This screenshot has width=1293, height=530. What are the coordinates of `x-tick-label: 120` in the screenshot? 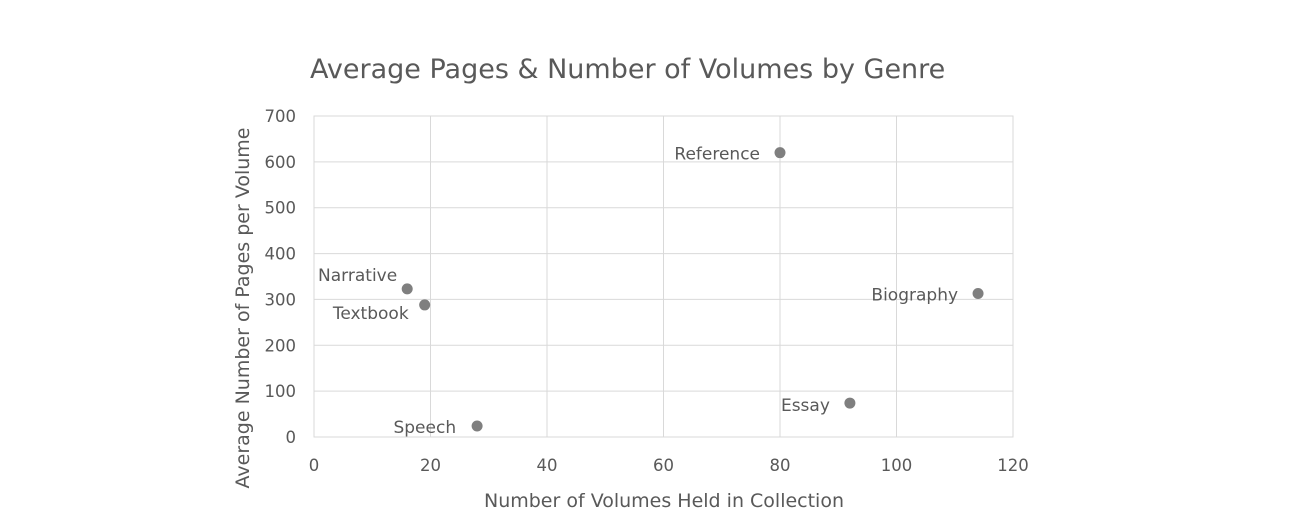 It's located at (1013, 465).